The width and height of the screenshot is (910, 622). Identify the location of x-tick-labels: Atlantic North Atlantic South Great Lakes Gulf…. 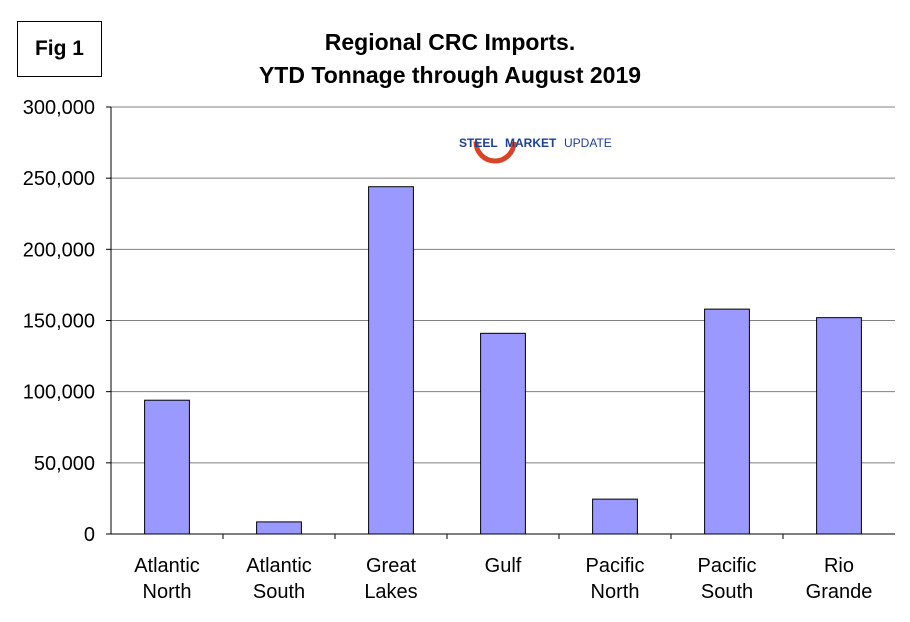
(503, 579).